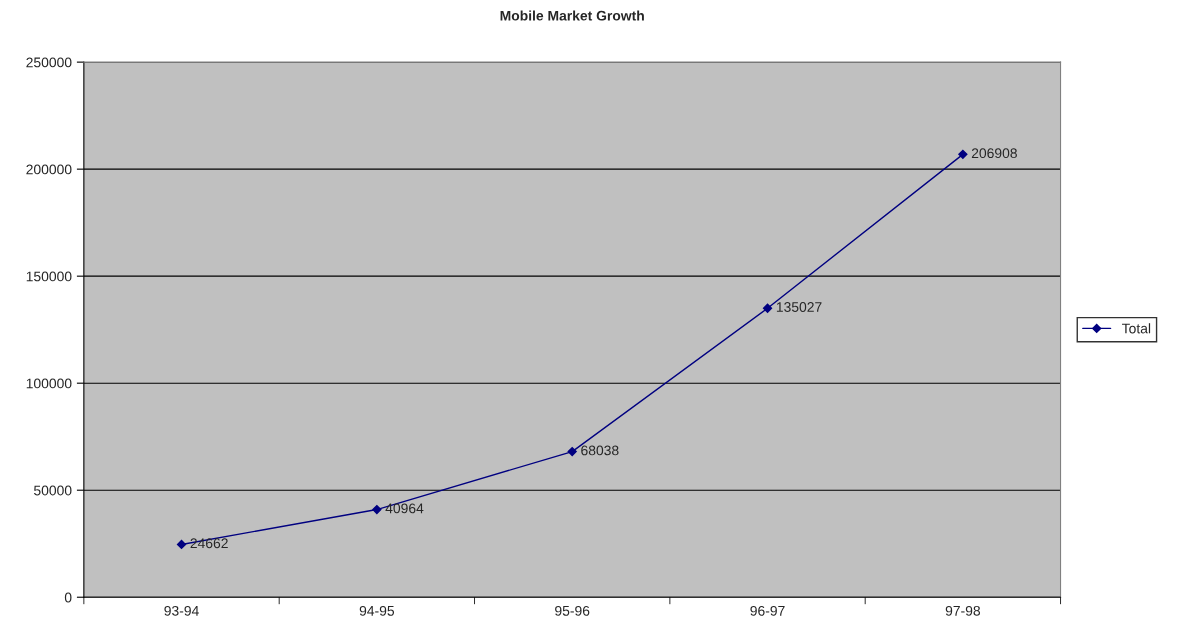  What do you see at coordinates (49, 169) in the screenshot?
I see `y-tick-label: 200000` at bounding box center [49, 169].